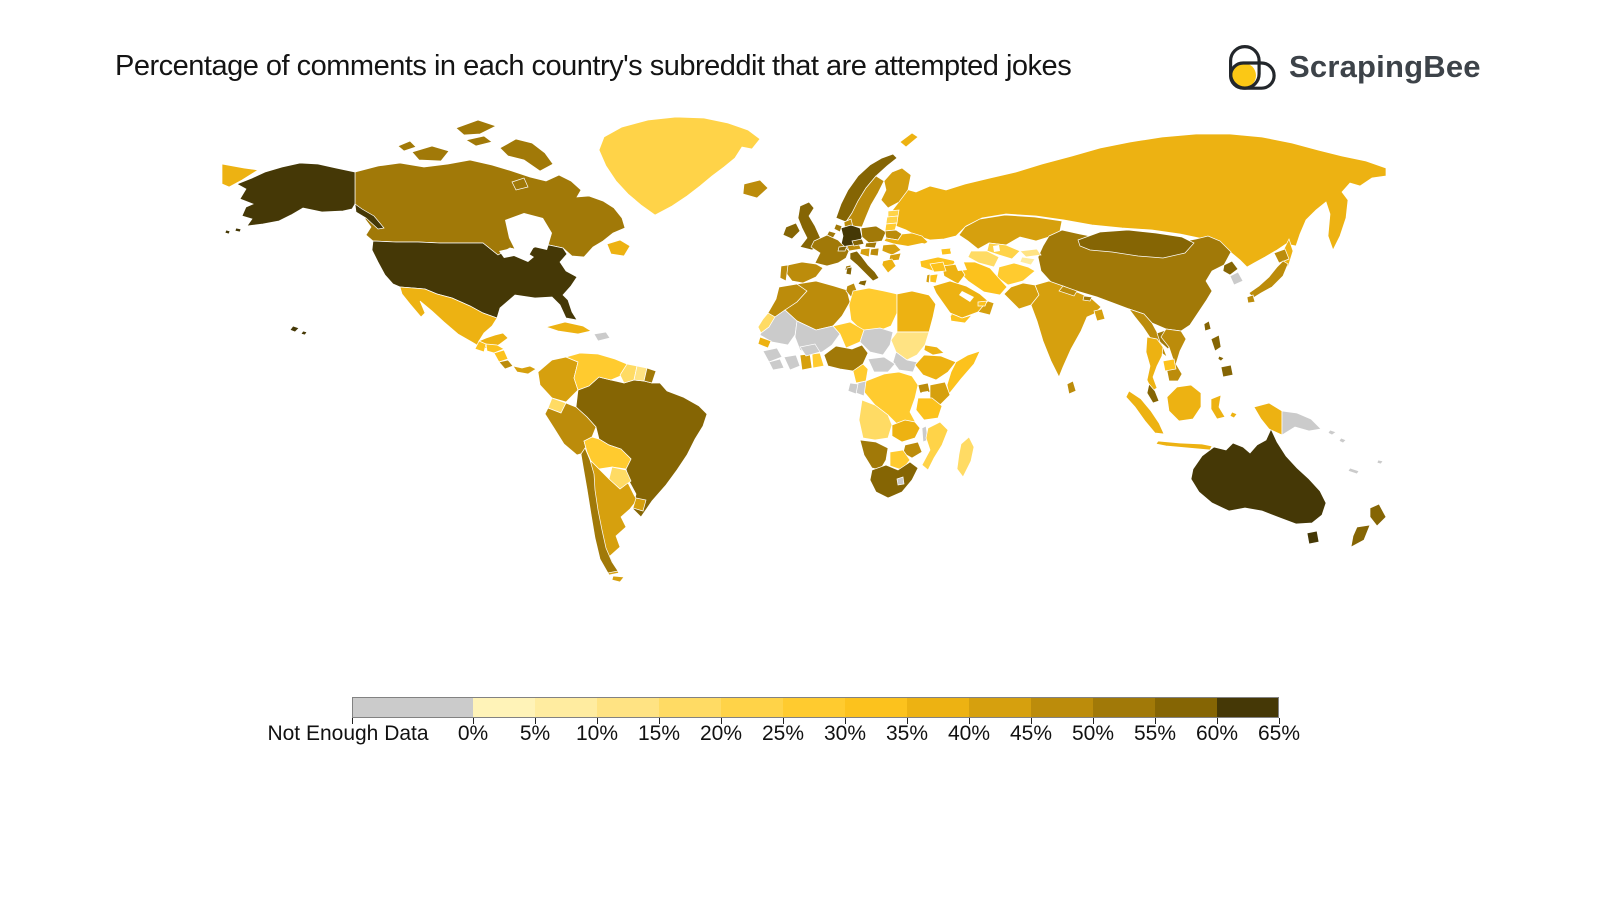 Image resolution: width=1600 pixels, height=900 pixels. I want to click on country-benin, so click(818, 360).